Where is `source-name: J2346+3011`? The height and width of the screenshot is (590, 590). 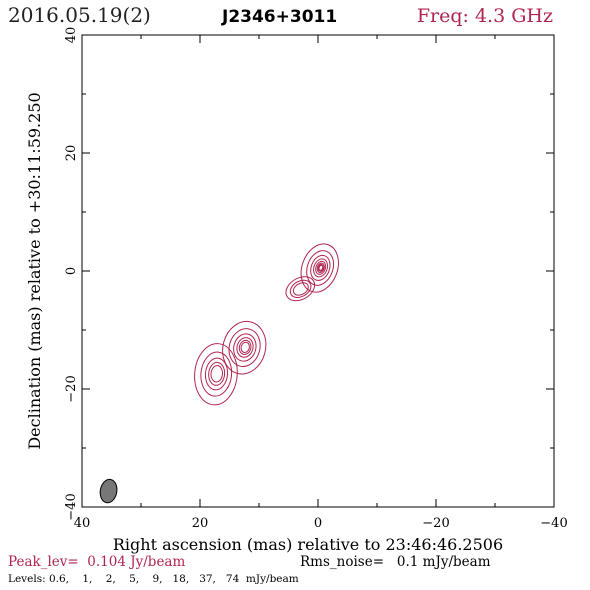
source-name: J2346+3011 is located at coordinates (279, 17).